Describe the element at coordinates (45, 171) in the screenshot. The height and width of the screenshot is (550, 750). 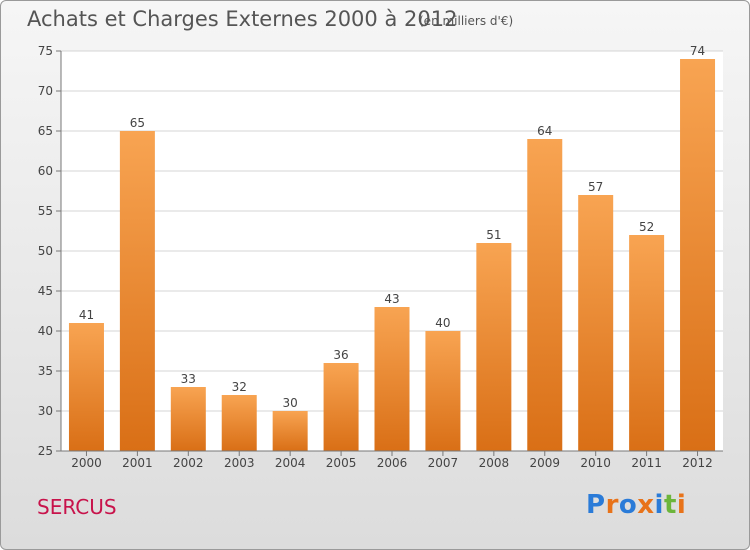
I see `y-tick-label: 60` at that location.